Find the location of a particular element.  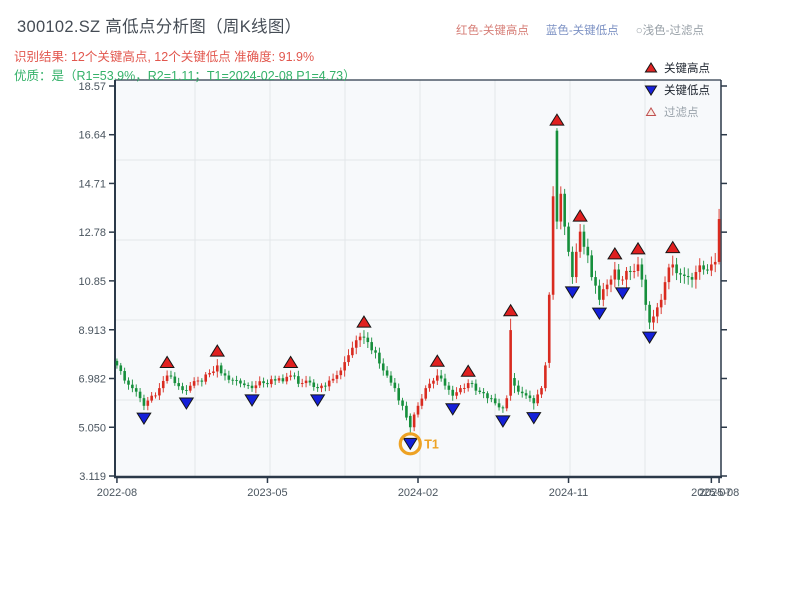

y-tick-label: 16.64 is located at coordinates (92, 136).